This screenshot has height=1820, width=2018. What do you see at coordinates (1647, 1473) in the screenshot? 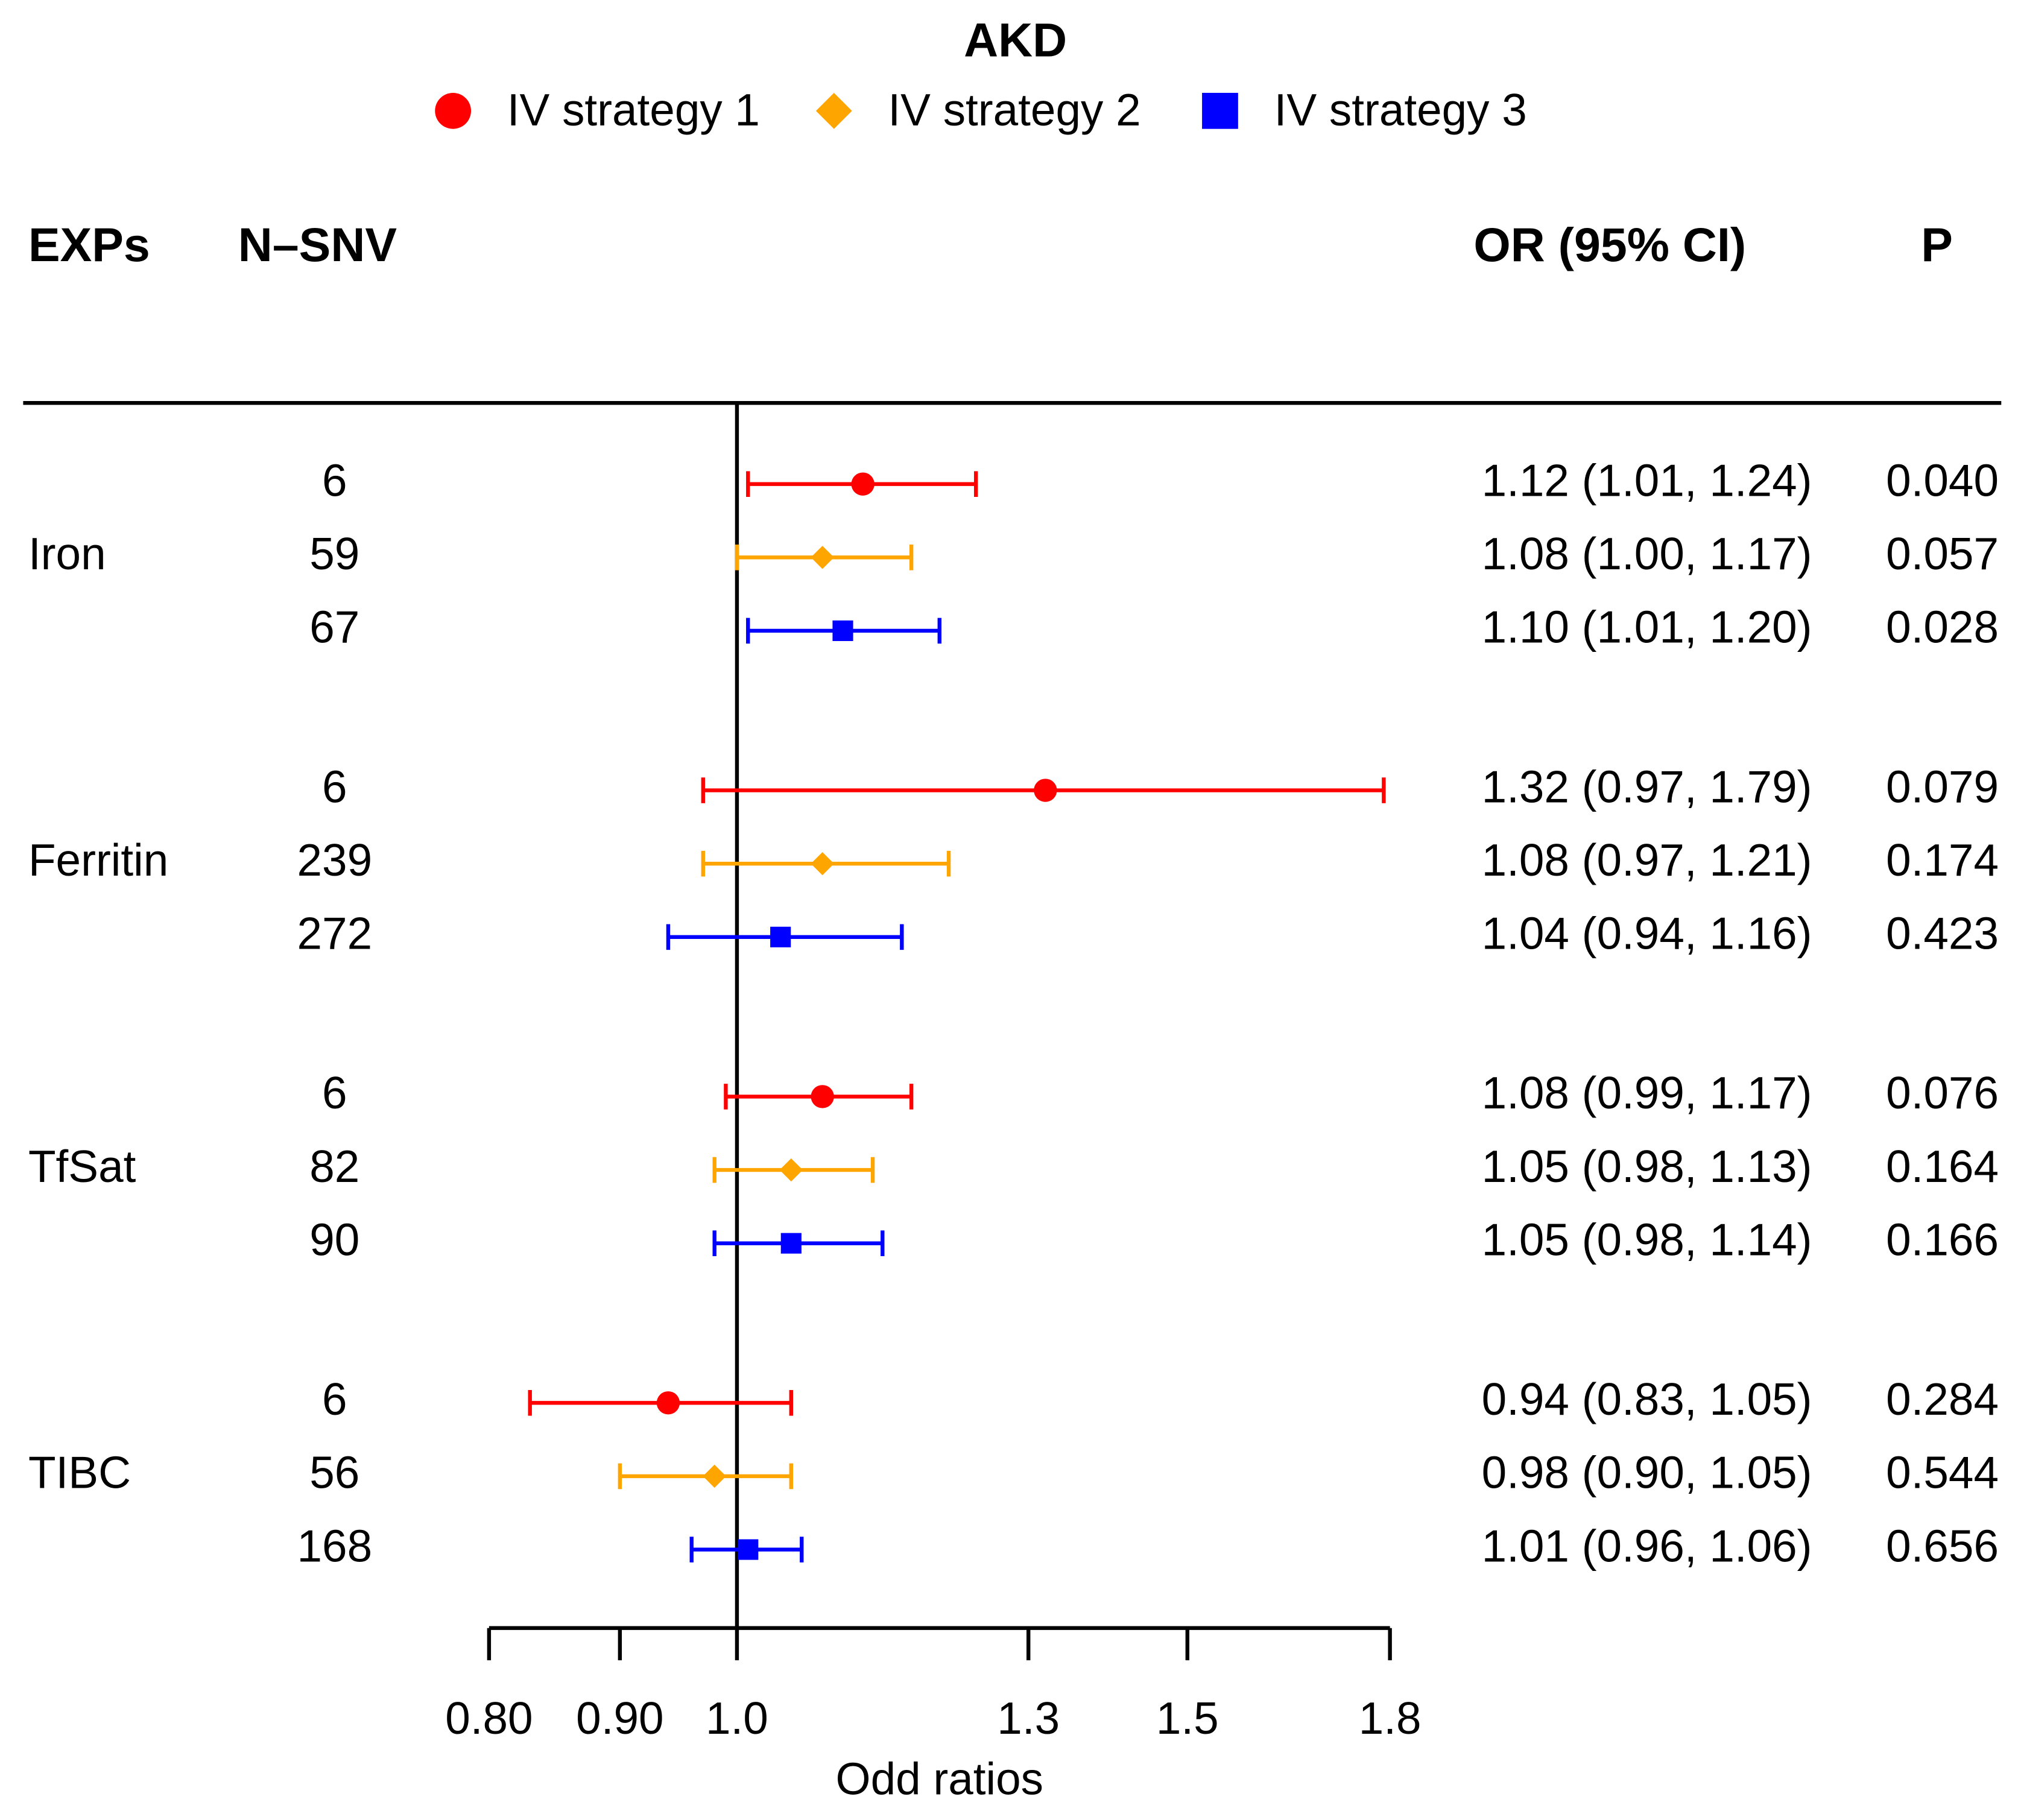
I see `or-ci-label: 0.98 (0.90, 1.05)` at bounding box center [1647, 1473].